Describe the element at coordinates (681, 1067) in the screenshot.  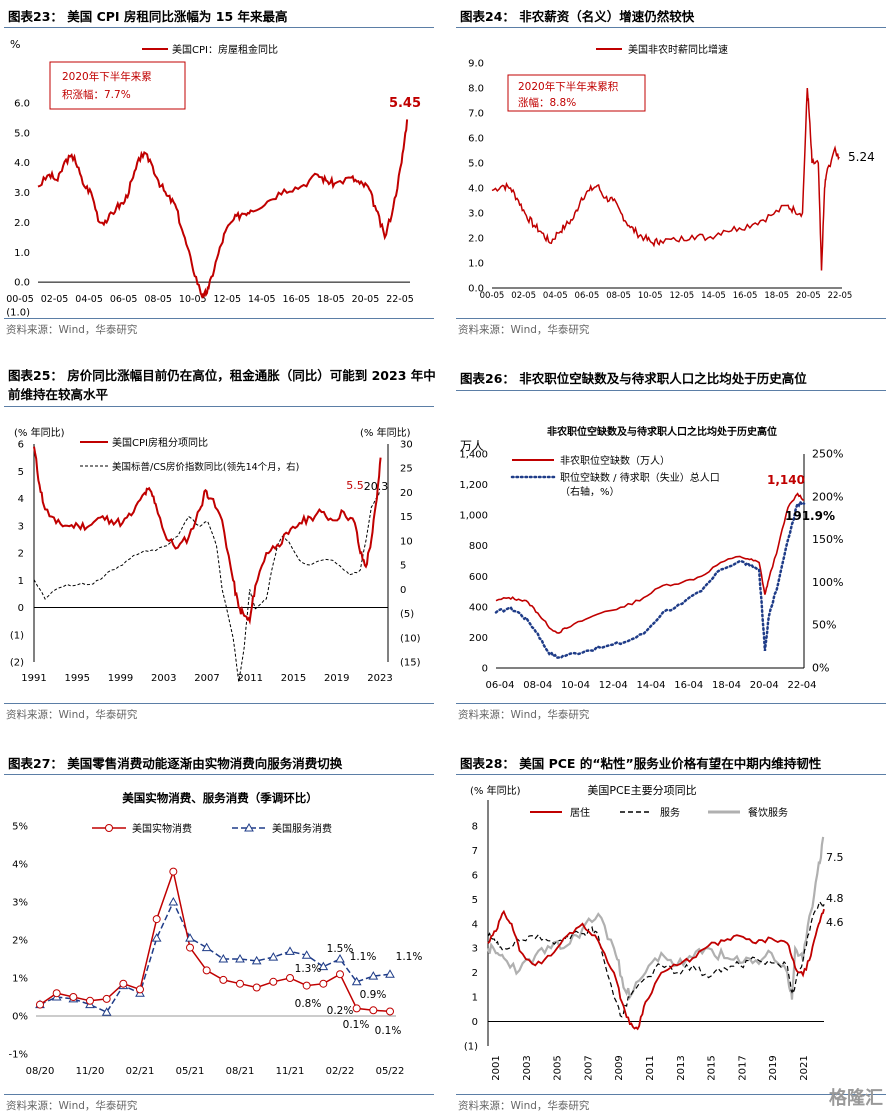
I see `fig28-xtick-6: 2013` at that location.